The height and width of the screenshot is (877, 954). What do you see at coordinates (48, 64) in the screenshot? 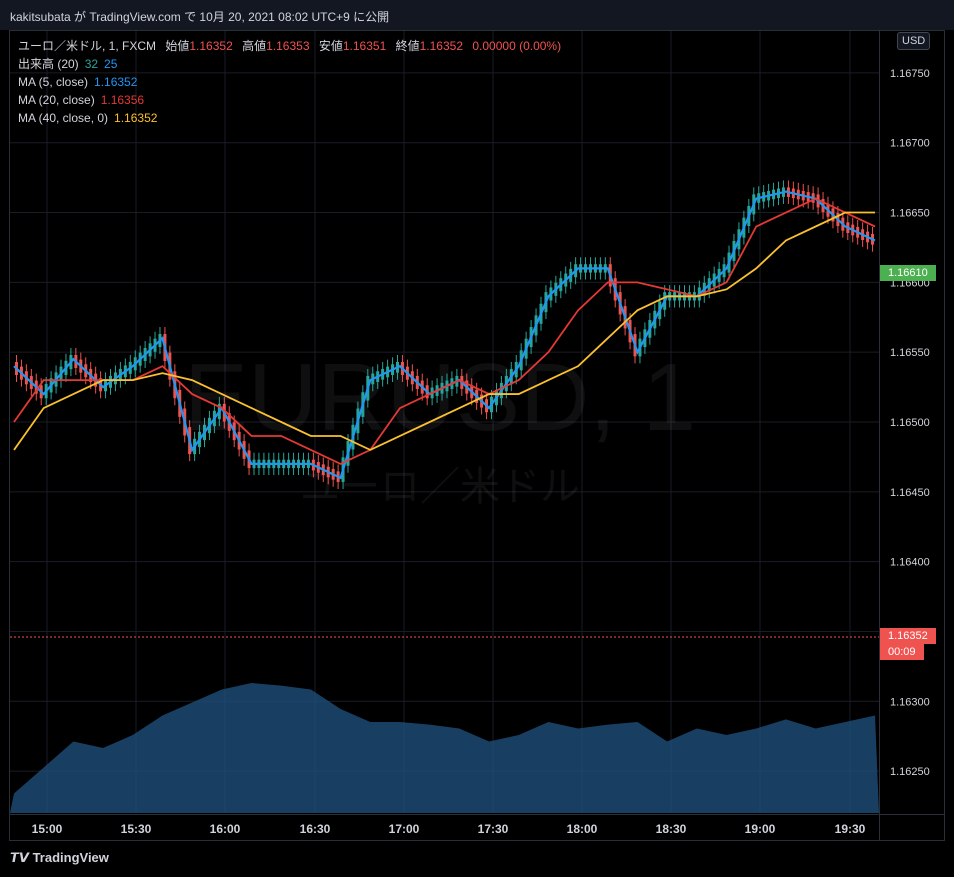
I see `volume-label: 出来高 (20)` at bounding box center [48, 64].